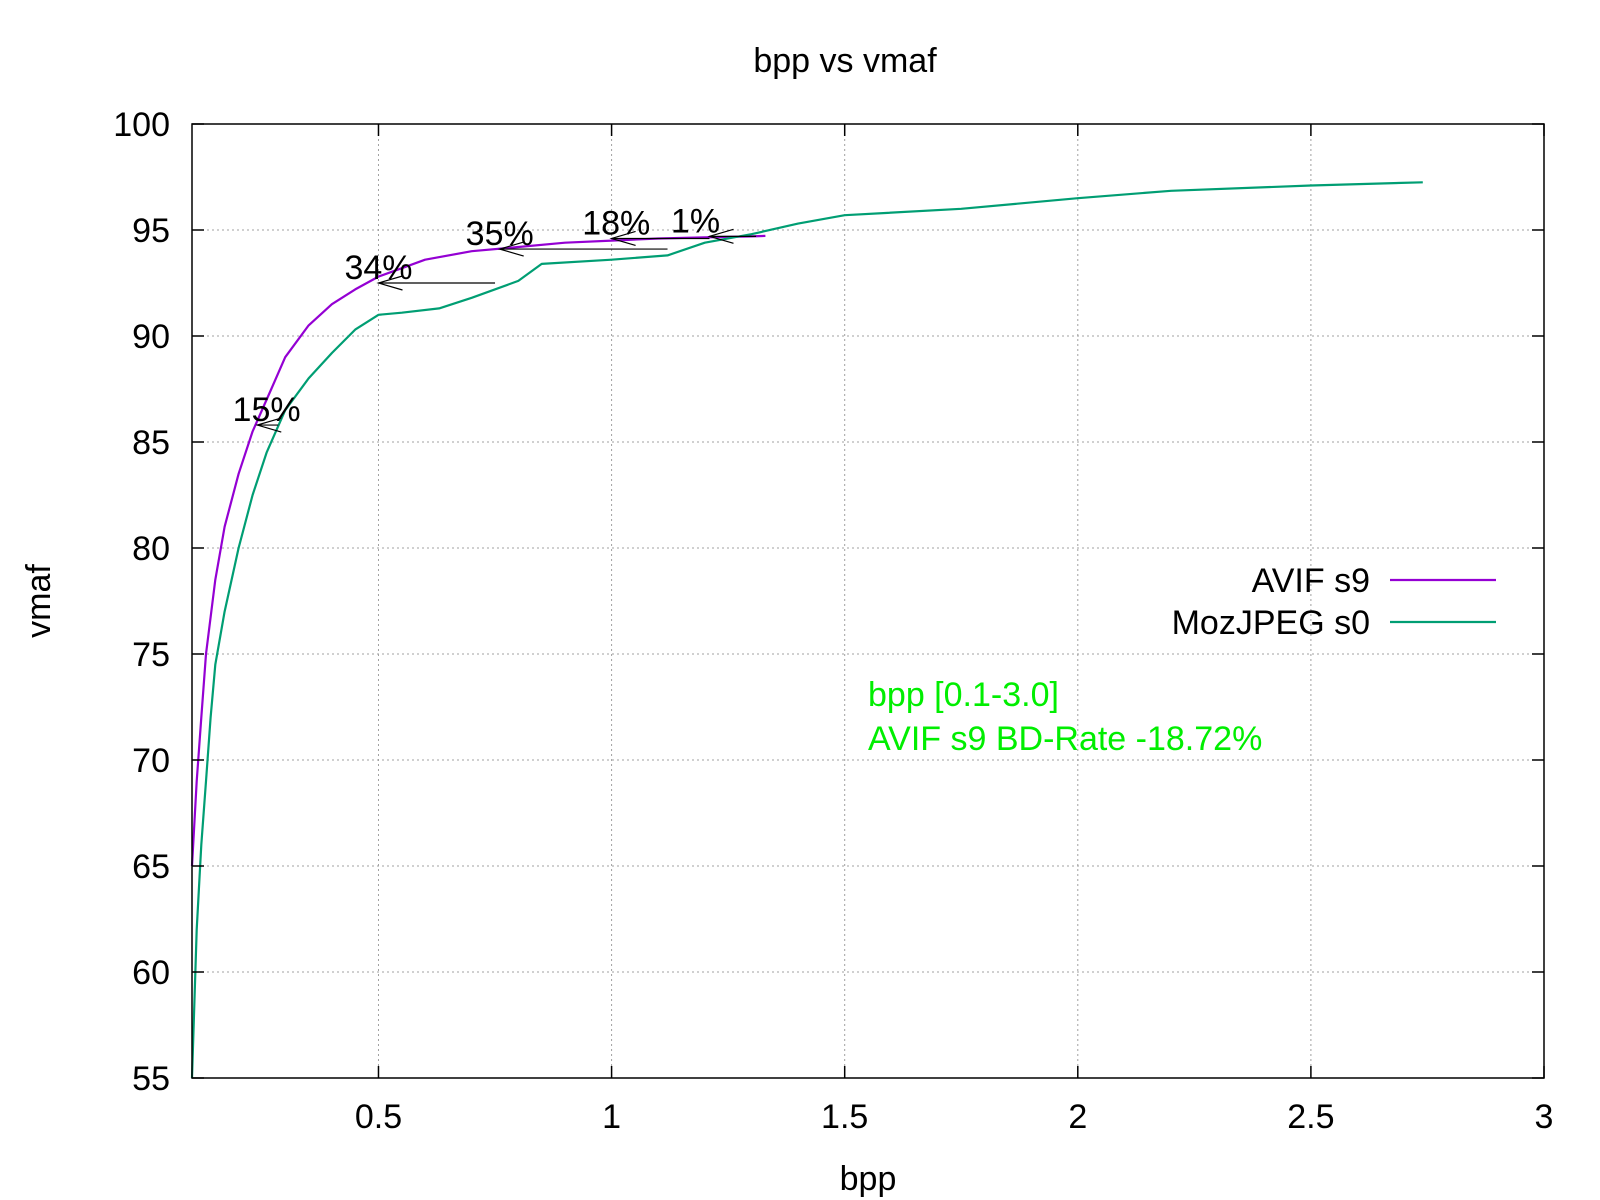 The width and height of the screenshot is (1600, 1200). What do you see at coordinates (151, 231) in the screenshot?
I see `y-tick-label: 95` at bounding box center [151, 231].